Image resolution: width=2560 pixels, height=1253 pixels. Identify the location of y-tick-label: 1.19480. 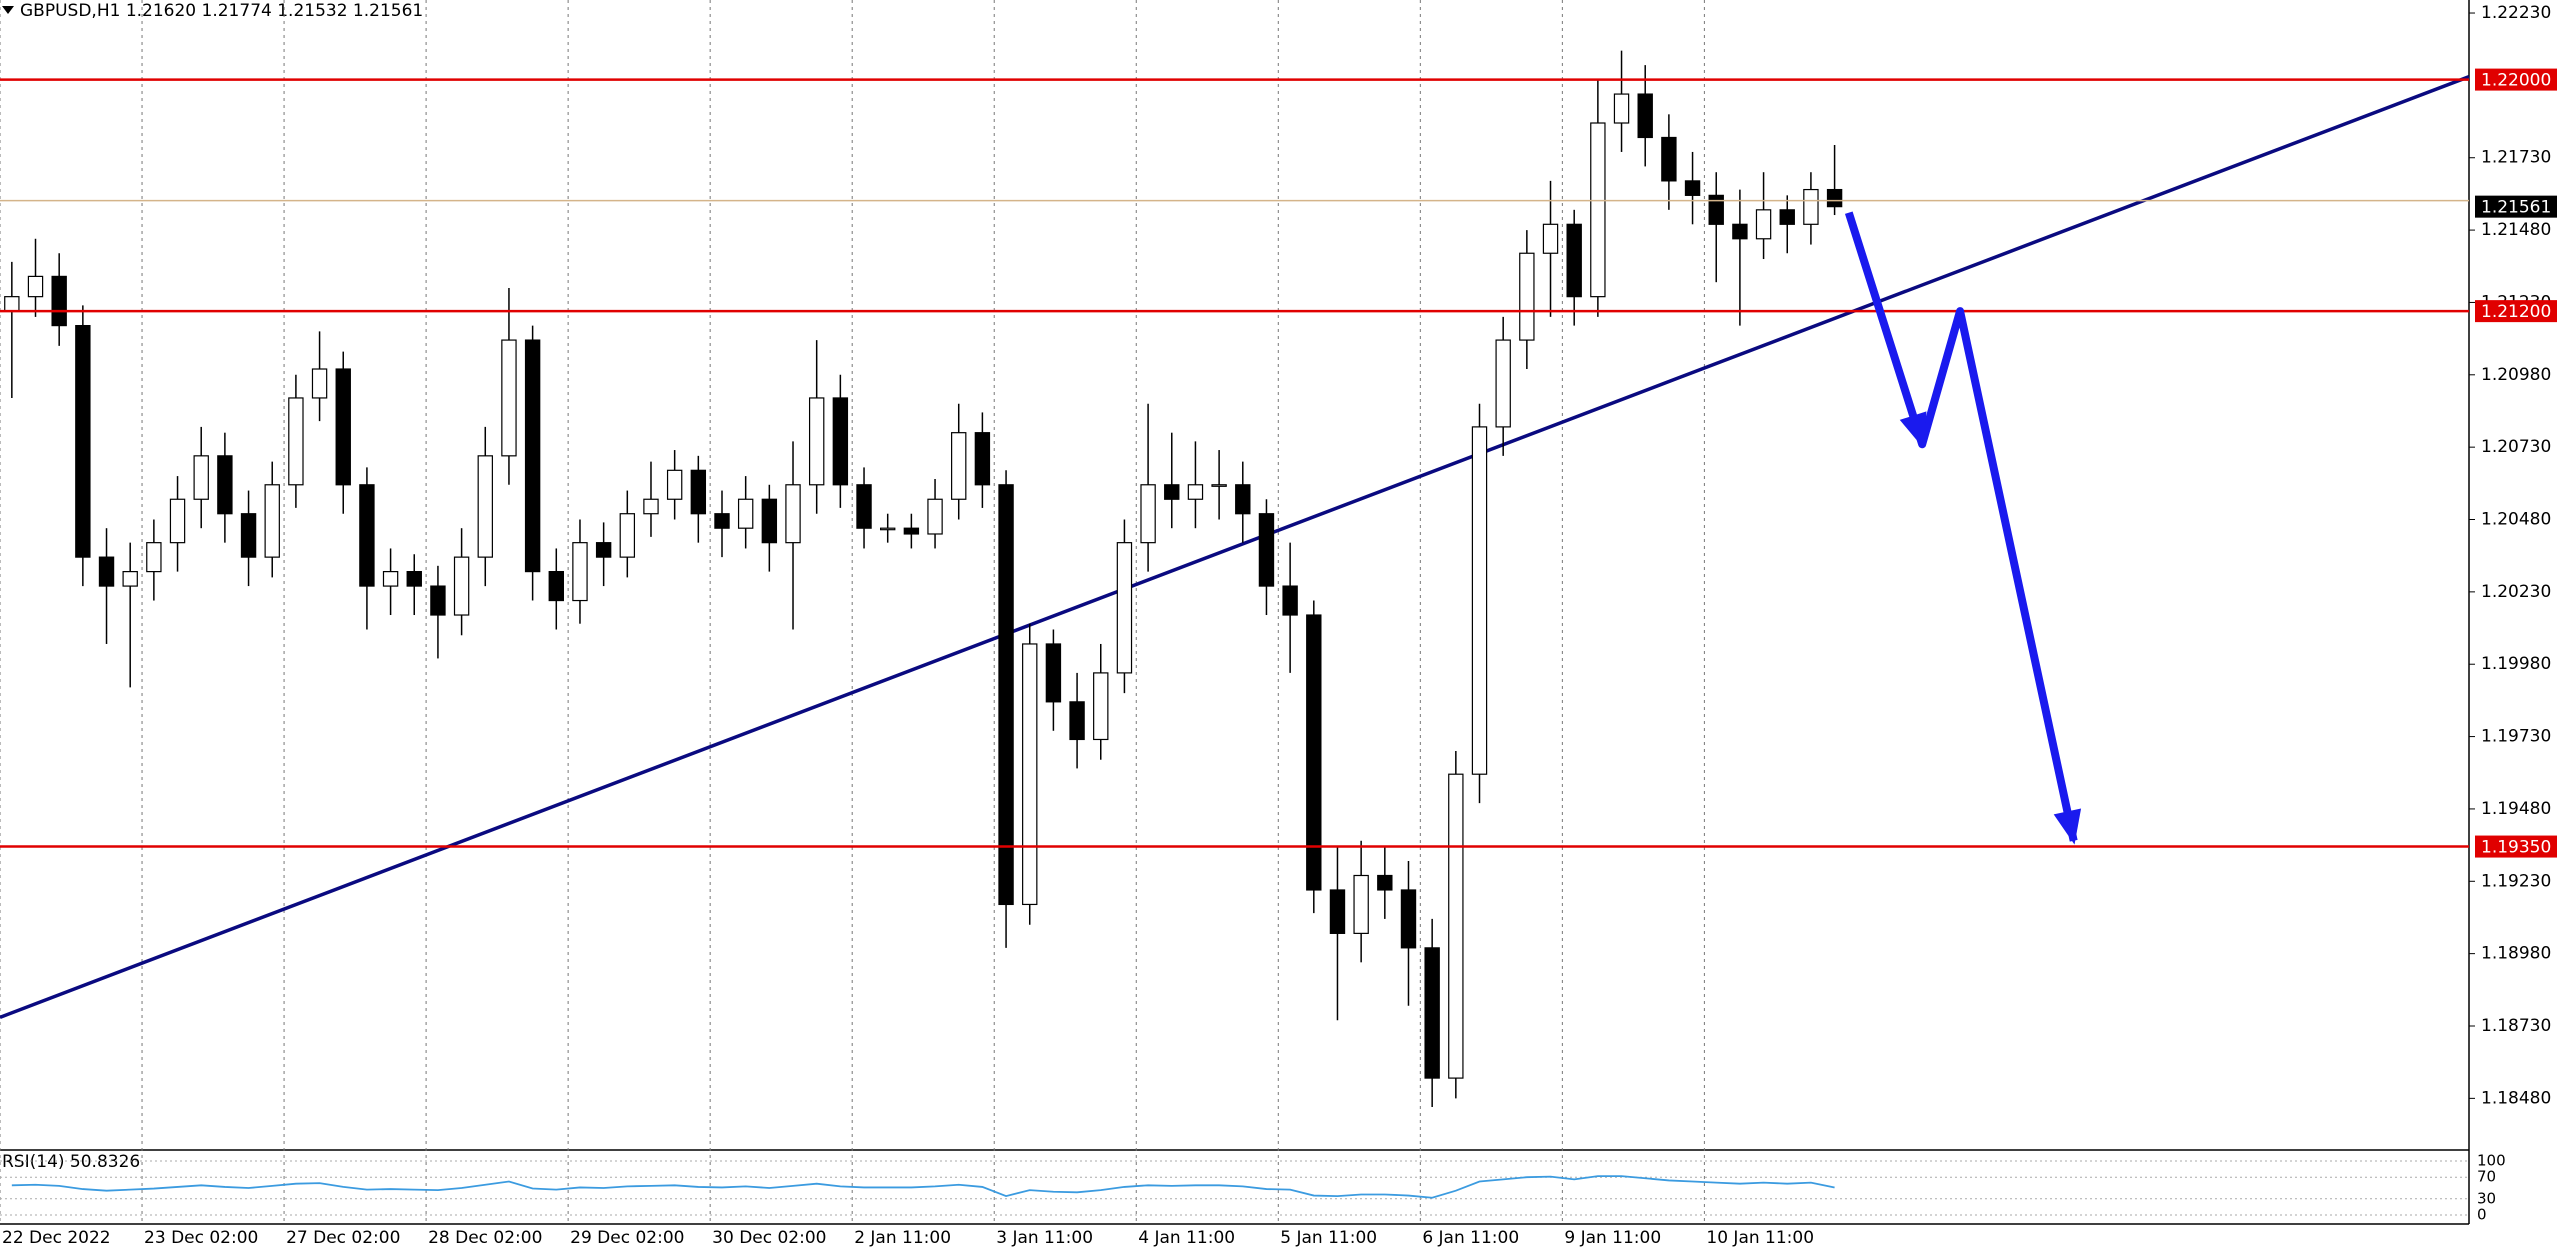
(2516, 809).